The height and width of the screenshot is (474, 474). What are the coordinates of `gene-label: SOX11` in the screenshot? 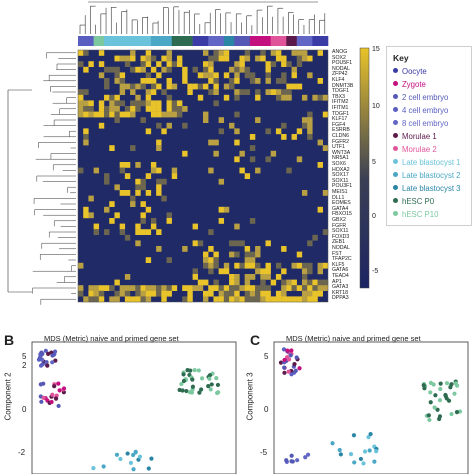 It's located at (340, 180).